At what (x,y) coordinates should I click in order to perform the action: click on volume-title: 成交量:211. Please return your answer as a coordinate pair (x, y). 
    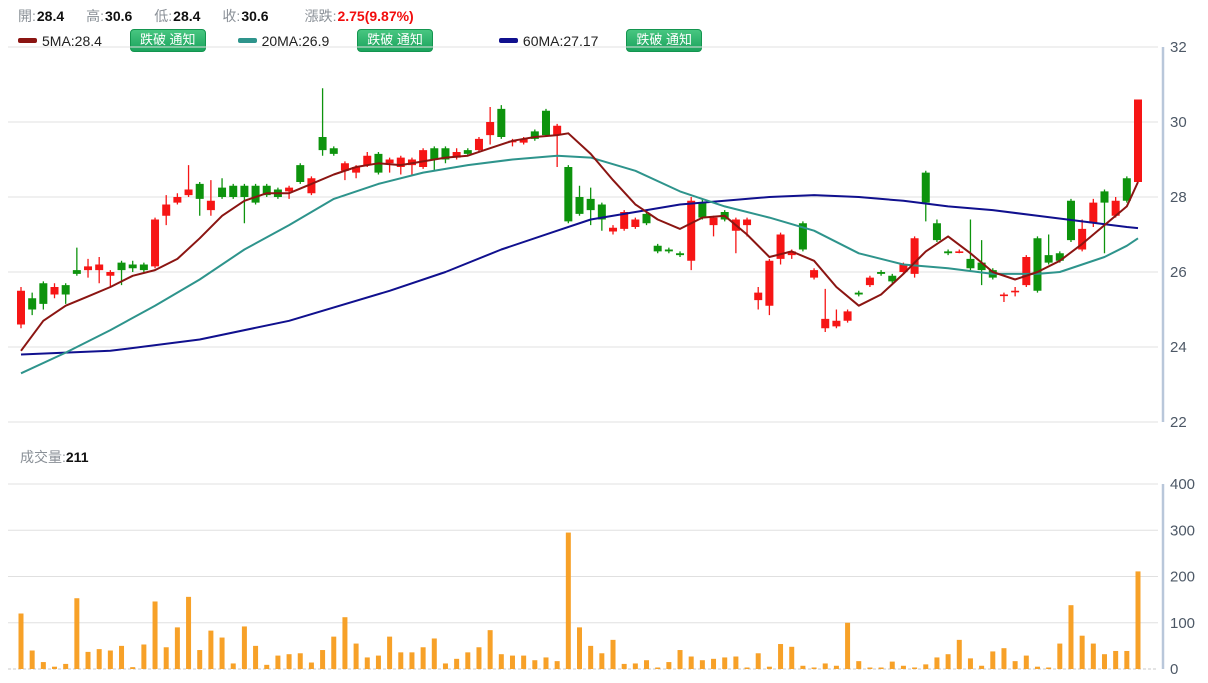
    Looking at the image, I should click on (54, 457).